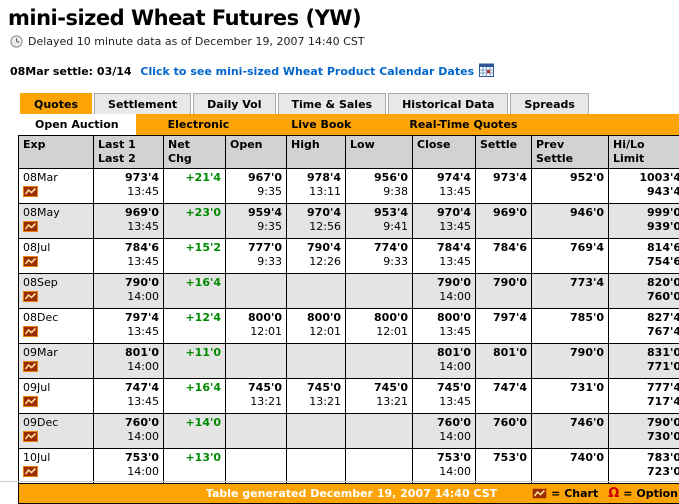 Image resolution: width=679 pixels, height=504 pixels. I want to click on footer-legend: = Chart Ω = Option, so click(605, 493).